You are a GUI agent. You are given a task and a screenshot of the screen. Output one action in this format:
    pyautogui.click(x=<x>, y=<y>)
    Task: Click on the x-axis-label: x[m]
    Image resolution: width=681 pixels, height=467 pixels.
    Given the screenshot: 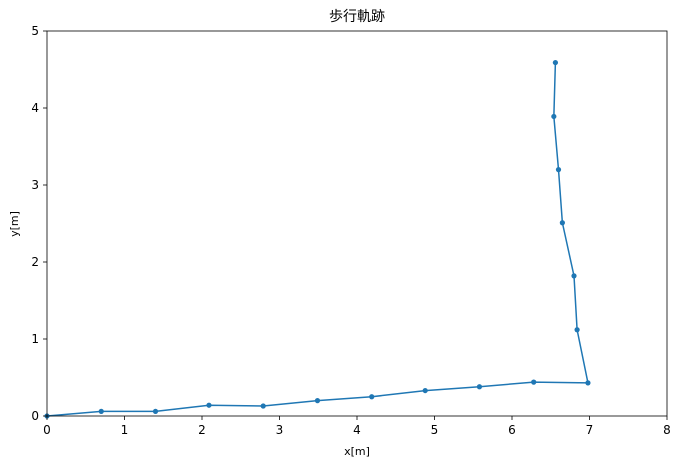 What is the action you would take?
    pyautogui.click(x=357, y=451)
    